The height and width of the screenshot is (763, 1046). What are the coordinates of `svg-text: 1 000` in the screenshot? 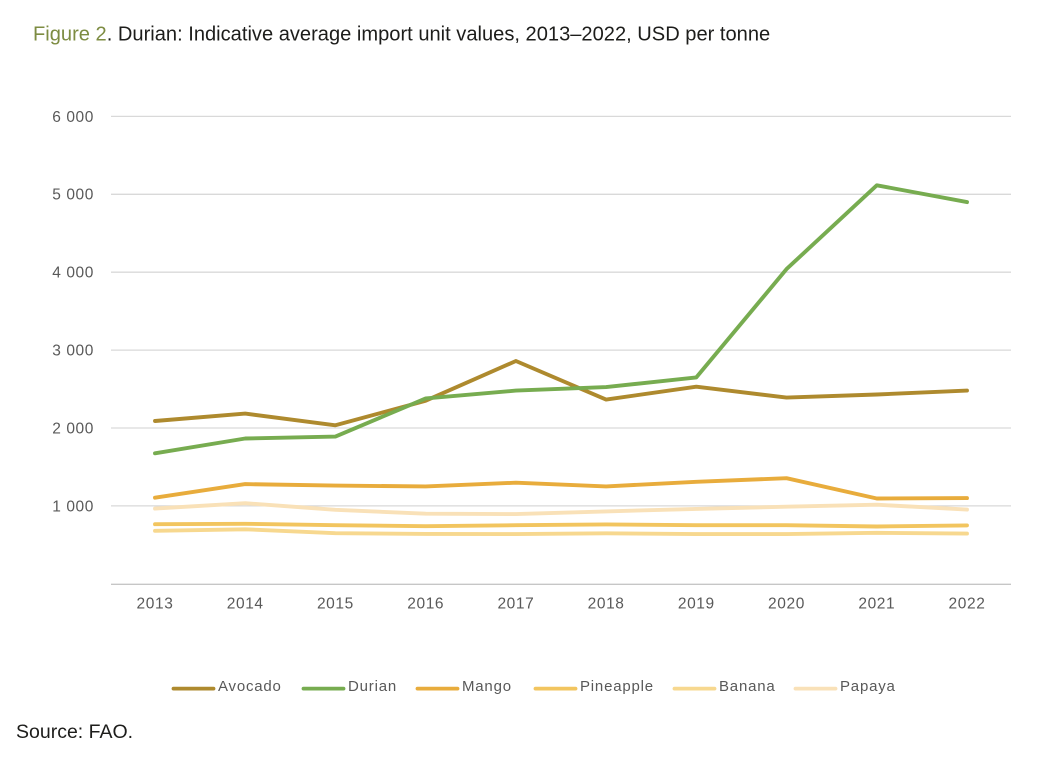 It's located at (73, 506).